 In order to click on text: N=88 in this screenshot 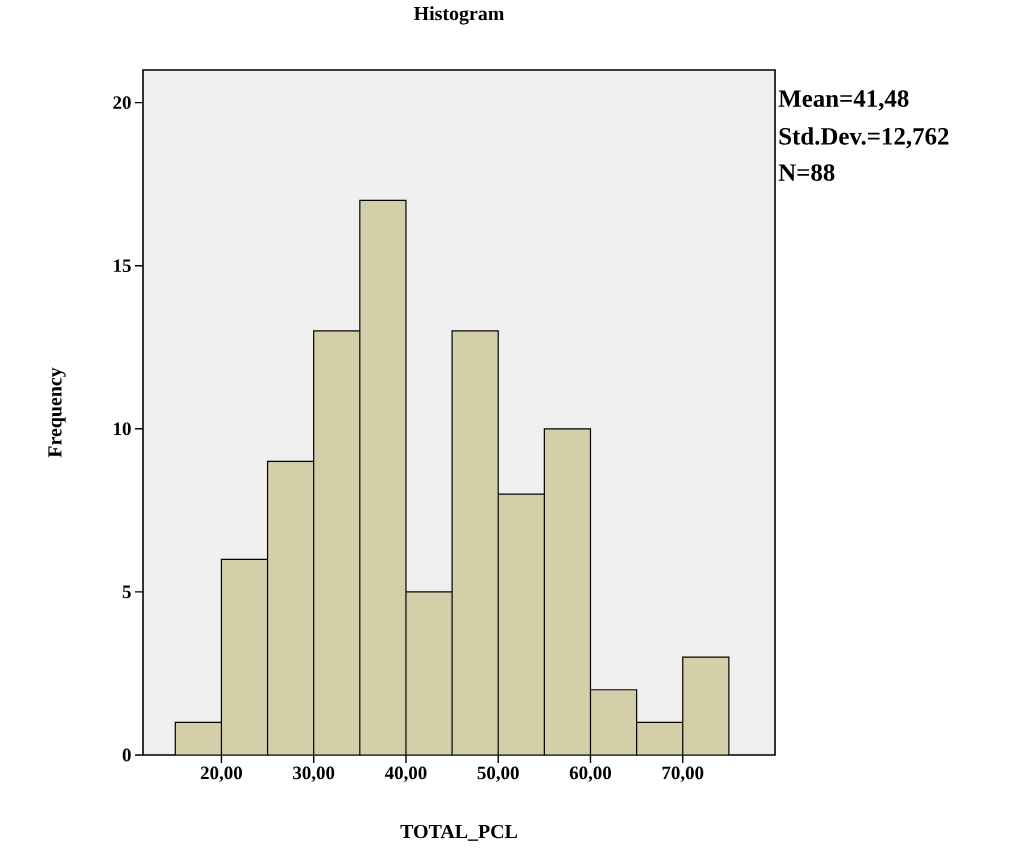, I will do `click(806, 172)`.